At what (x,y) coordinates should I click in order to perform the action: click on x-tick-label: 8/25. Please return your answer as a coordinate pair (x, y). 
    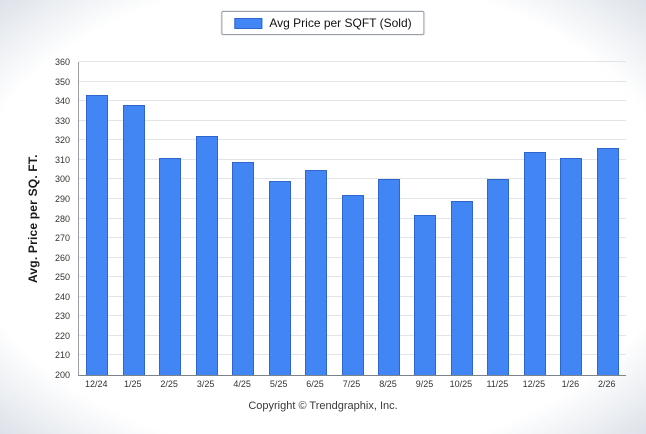
    Looking at the image, I should click on (388, 384).